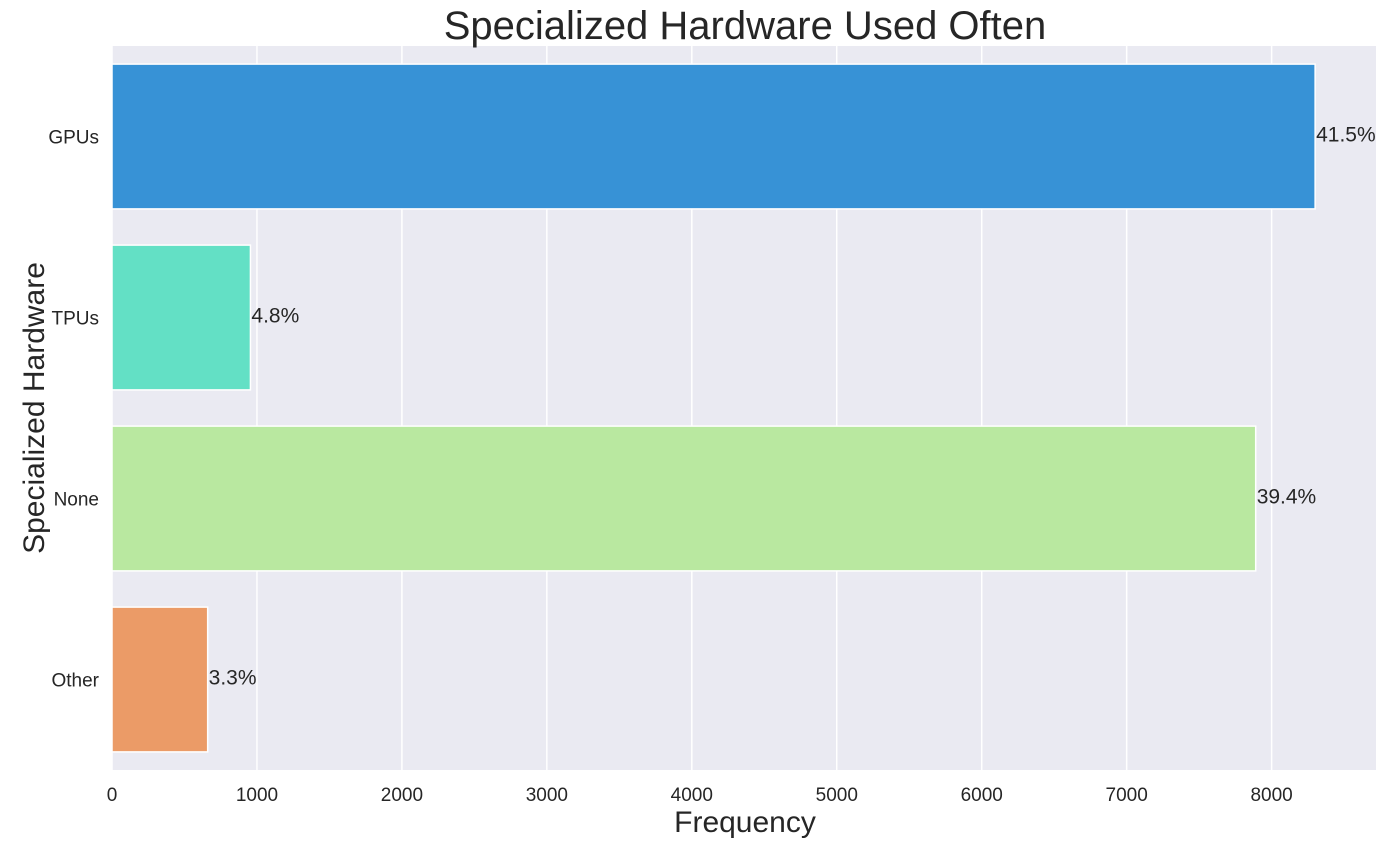 Image resolution: width=1390 pixels, height=848 pixels. I want to click on x-tick-label: 1000, so click(257, 795).